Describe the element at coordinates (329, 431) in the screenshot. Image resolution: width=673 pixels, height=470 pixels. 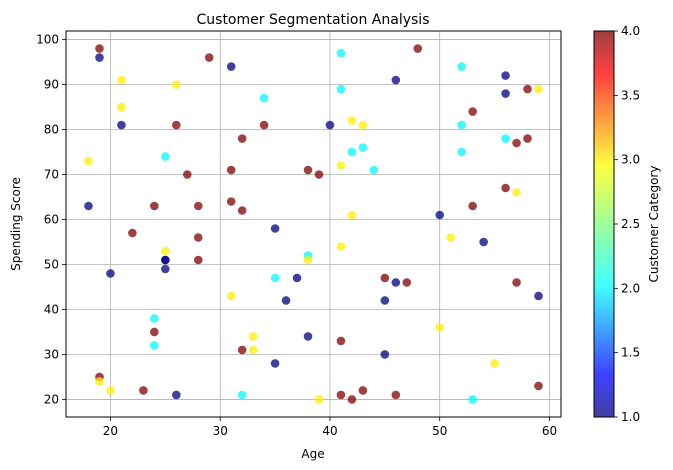
I see `x-tick-label: 40` at that location.